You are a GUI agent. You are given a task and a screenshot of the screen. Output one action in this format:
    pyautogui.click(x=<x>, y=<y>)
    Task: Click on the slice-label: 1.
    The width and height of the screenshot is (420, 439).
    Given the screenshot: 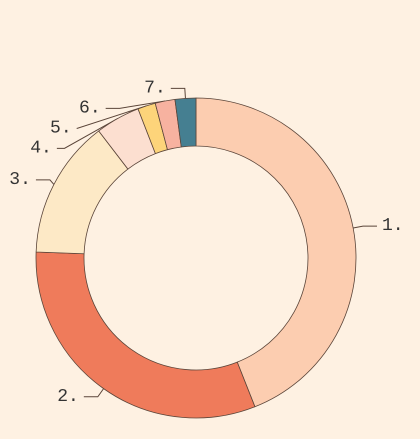 What is the action you would take?
    pyautogui.click(x=393, y=226)
    